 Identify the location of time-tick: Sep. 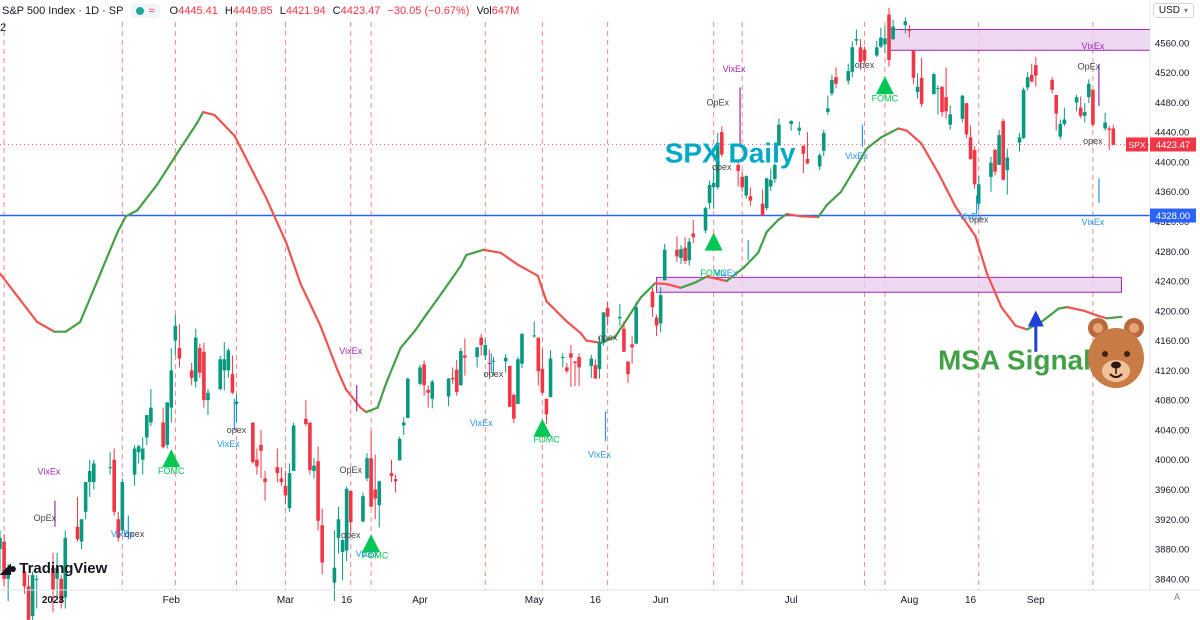
(1036, 600).